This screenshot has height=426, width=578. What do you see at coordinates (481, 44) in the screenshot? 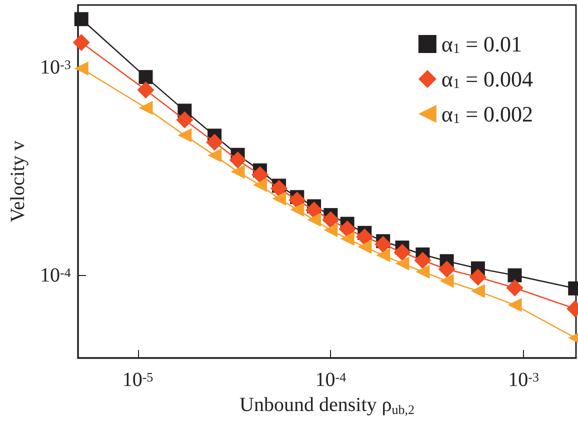
I see `legend-label: α1 = 0.01` at bounding box center [481, 44].